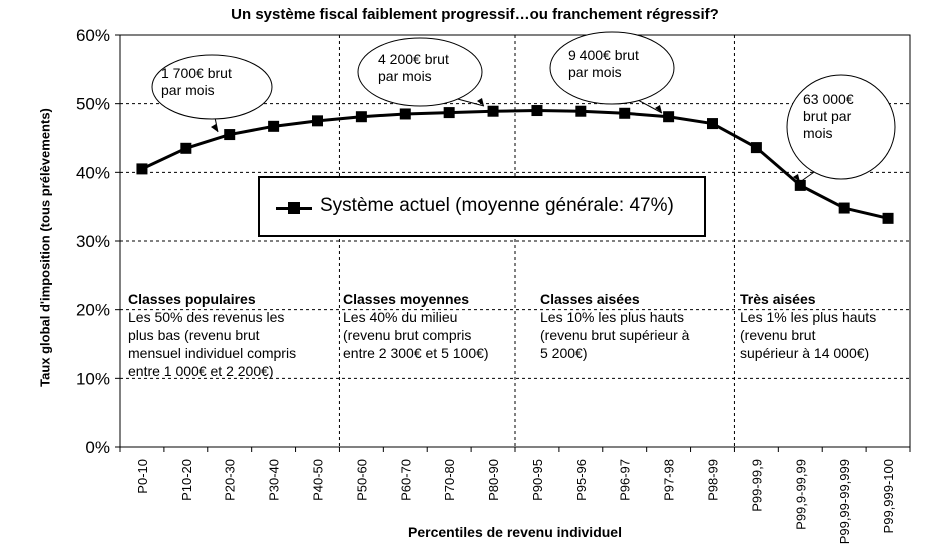 Image resolution: width=950 pixels, height=546 pixels. Describe the element at coordinates (625, 480) in the screenshot. I see `x-tick-label: P96-97` at that location.